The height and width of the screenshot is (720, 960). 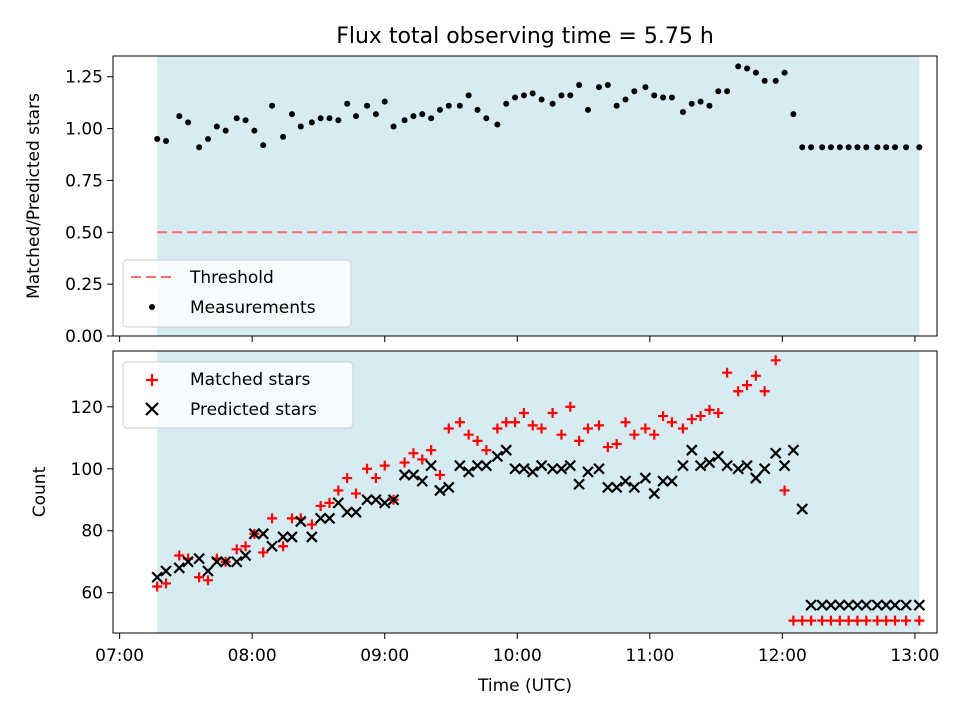 I want to click on bottom-y-axis-label: Count, so click(x=40, y=491).